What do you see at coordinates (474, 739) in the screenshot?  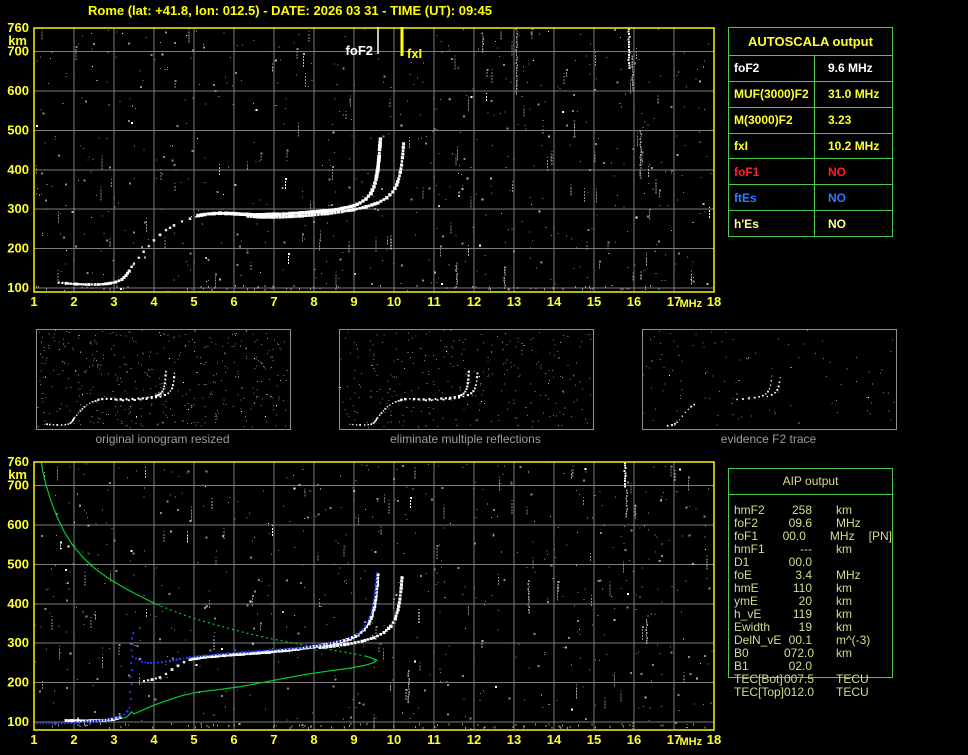 I see `x-tick-label: 12` at bounding box center [474, 739].